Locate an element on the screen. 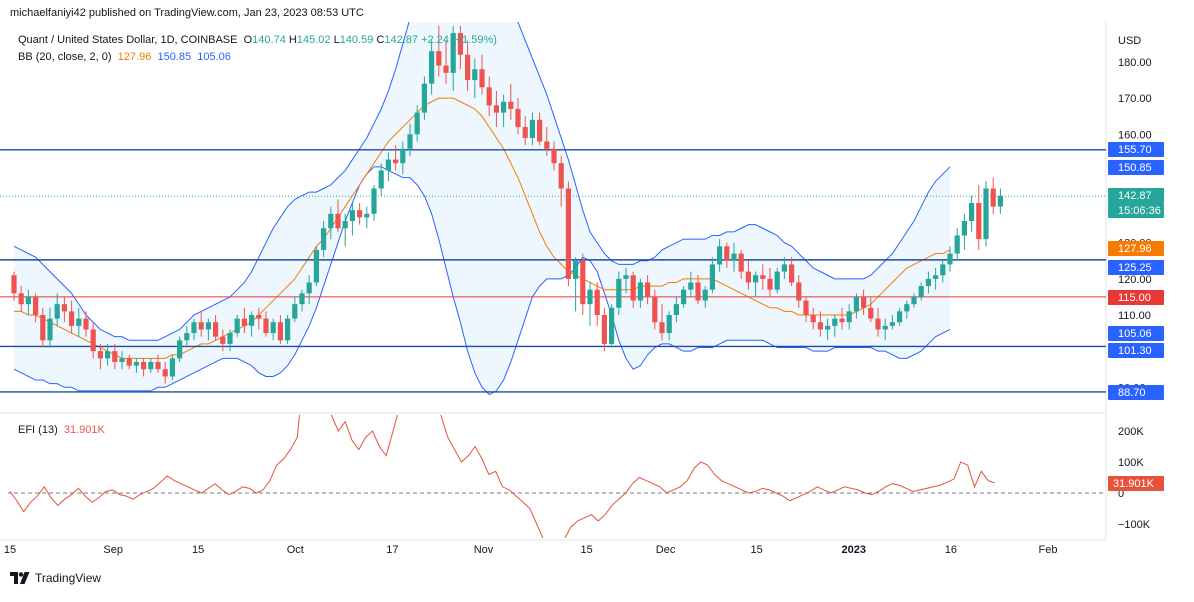 The image size is (1194, 602). efi-legend: EFI (13) 31.901K is located at coordinates (61, 430).